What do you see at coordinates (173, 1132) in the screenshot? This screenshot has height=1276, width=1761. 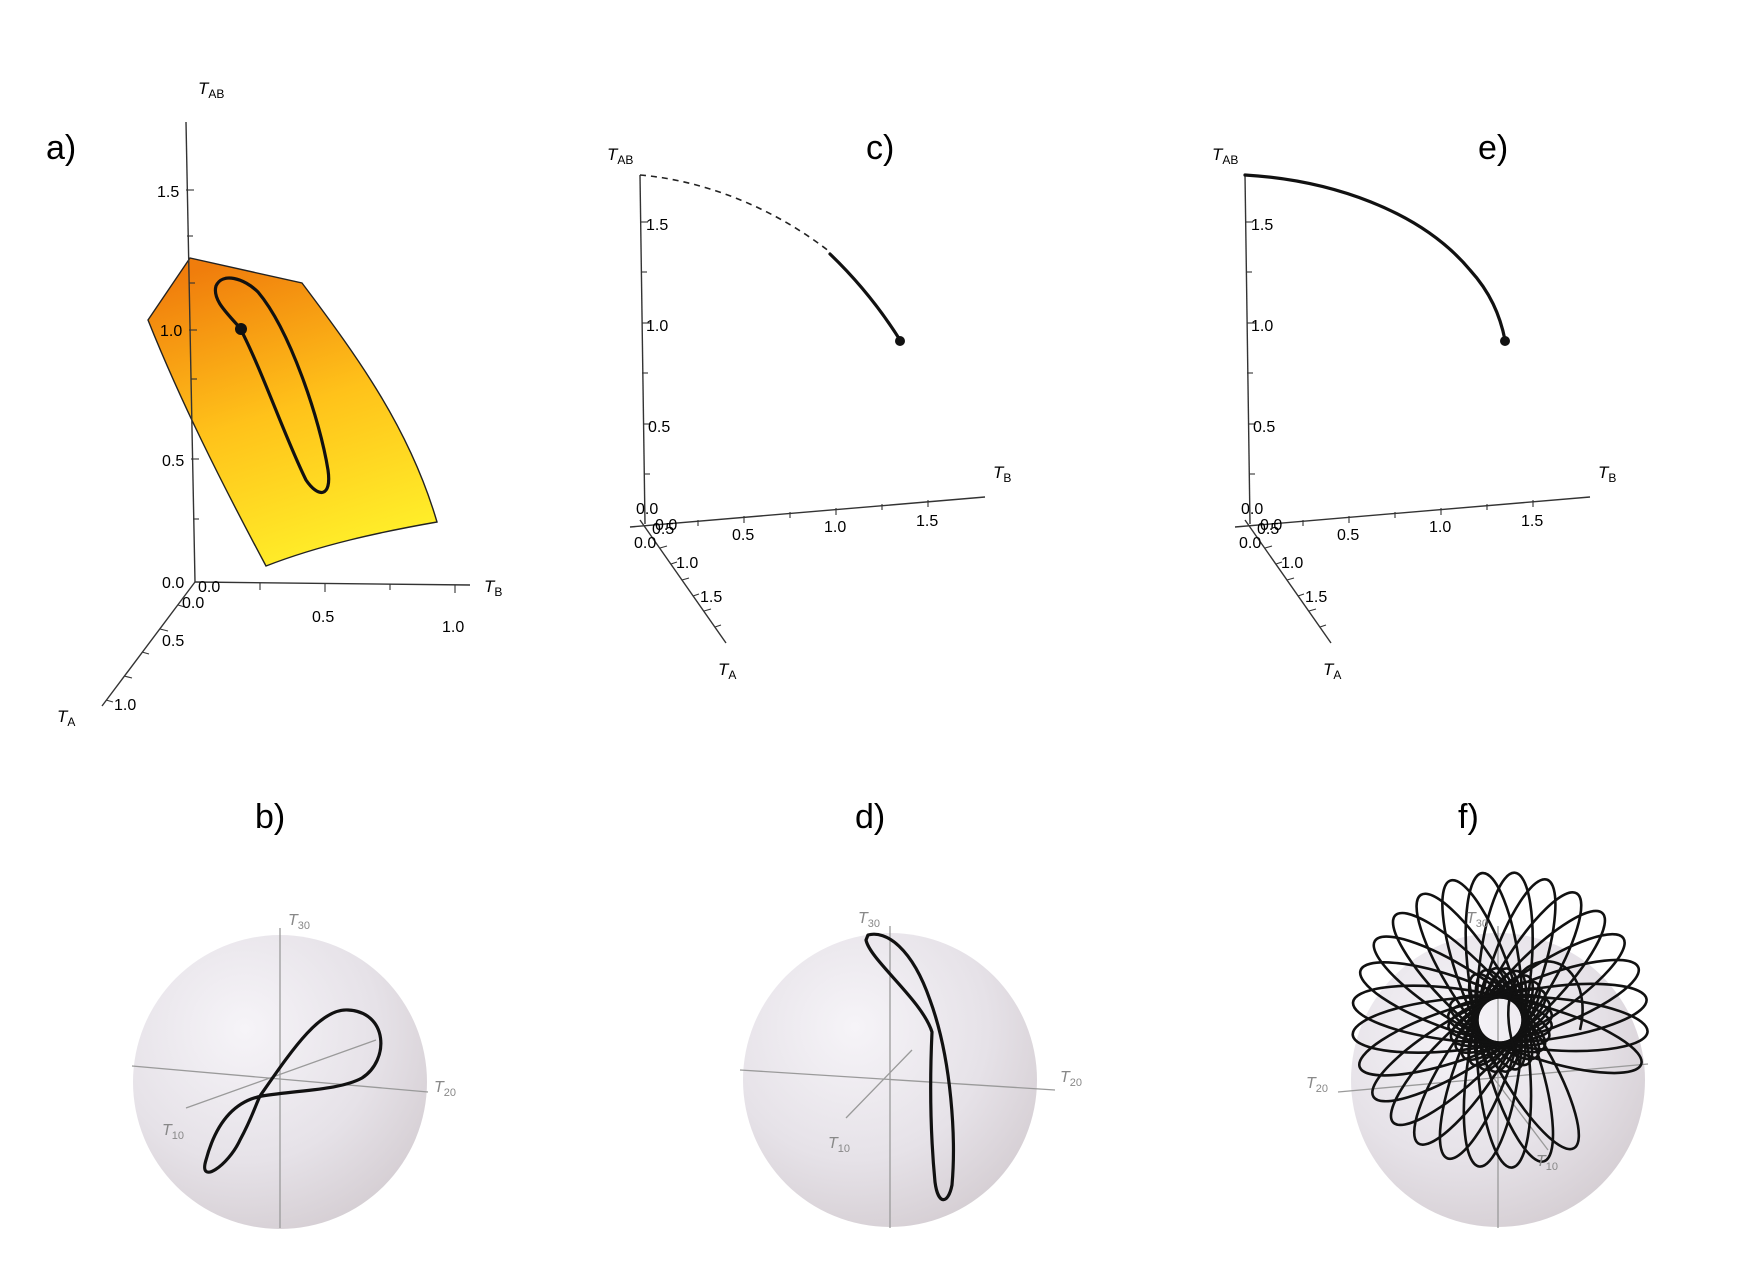 I see `panel-b-x-axis-label: T10` at bounding box center [173, 1132].